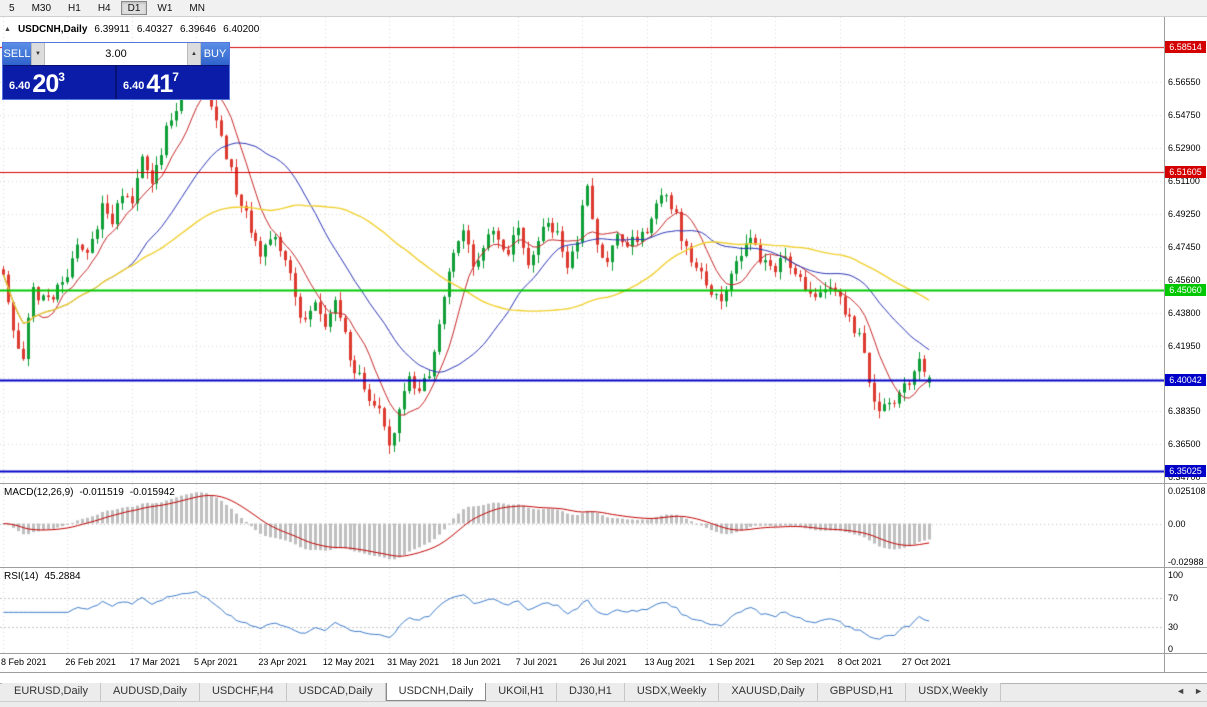 This screenshot has height=707, width=1207. Describe the element at coordinates (768, 692) in the screenshot. I see `chart-tab-xauusd-daily: XAUUSD,Daily` at that location.